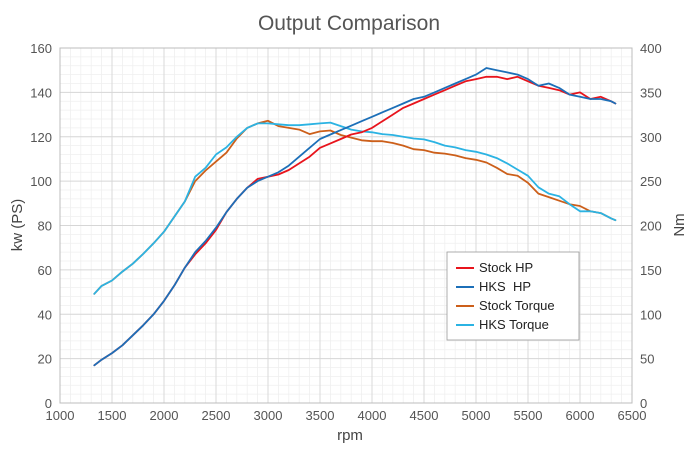 Image resolution: width=700 pixels, height=451 pixels. What do you see at coordinates (372, 415) in the screenshot?
I see `x-tick-label: 4000` at bounding box center [372, 415].